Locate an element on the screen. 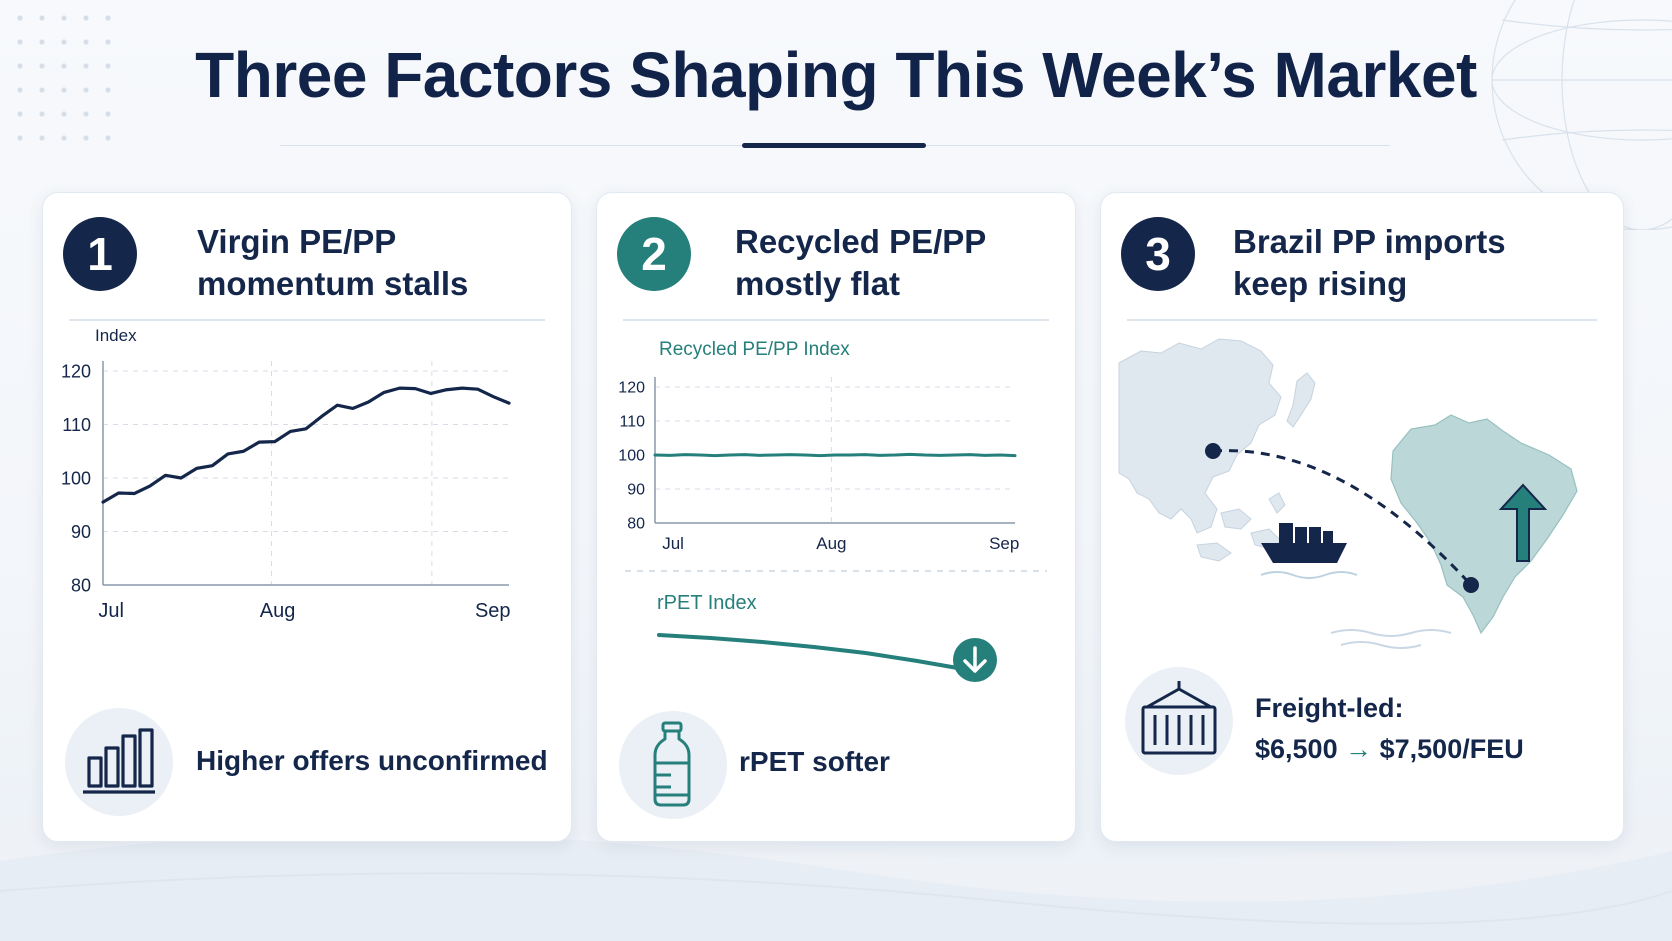 Image resolution: width=1672 pixels, height=941 pixels. freight-rate-change: $6,500 → $7,500/FEU is located at coordinates (1389, 749).